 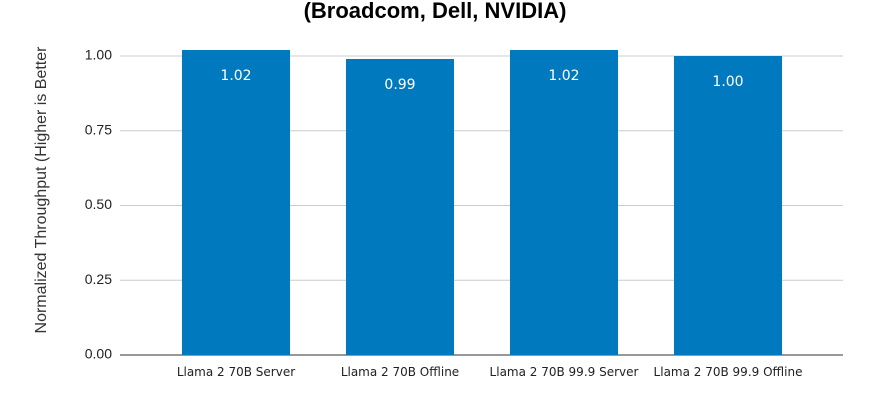 I want to click on x-tick-label: Llama 2 70B 99.9 Server, so click(x=564, y=372).